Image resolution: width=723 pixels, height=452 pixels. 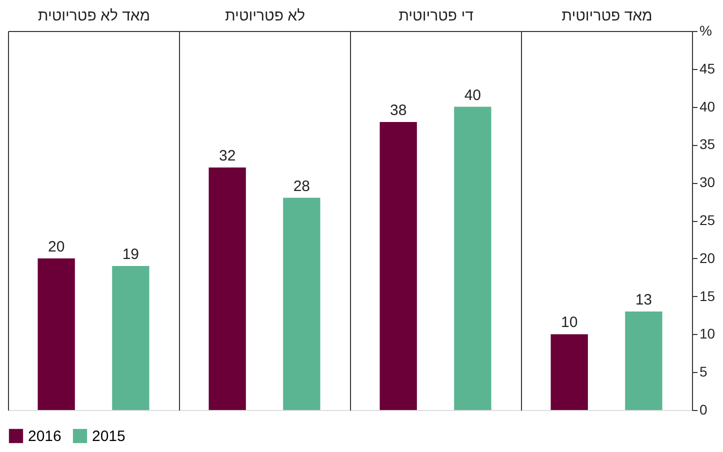 What do you see at coordinates (301, 186) in the screenshot?
I see `data-label: 28` at bounding box center [301, 186].